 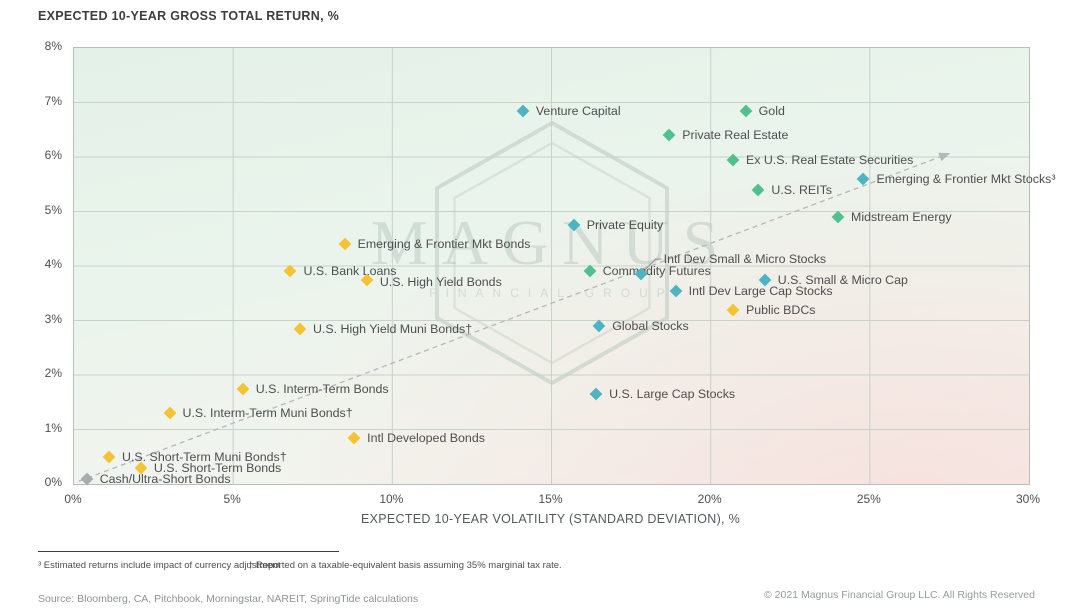 I want to click on data-point-label: U.S. Interm-Term Muni Bonds†, so click(x=267, y=413).